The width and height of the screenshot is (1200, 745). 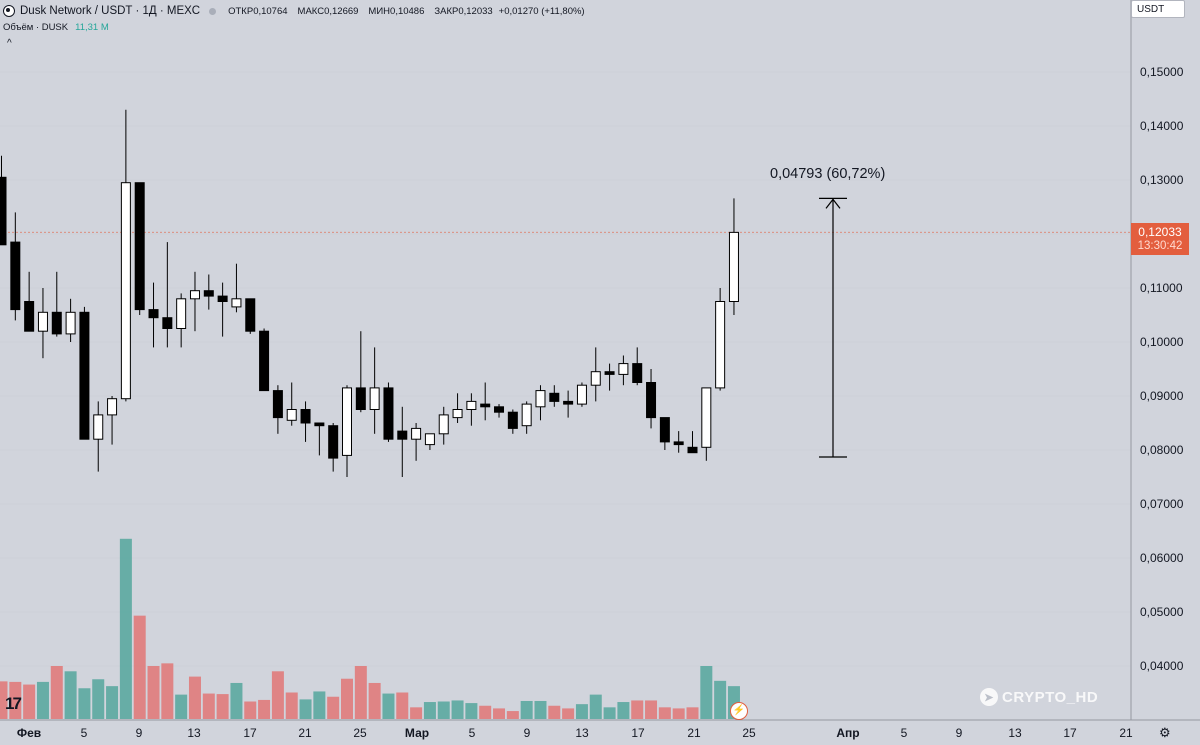 What do you see at coordinates (311, 11) in the screenshot?
I see `high-label: МАКС` at bounding box center [311, 11].